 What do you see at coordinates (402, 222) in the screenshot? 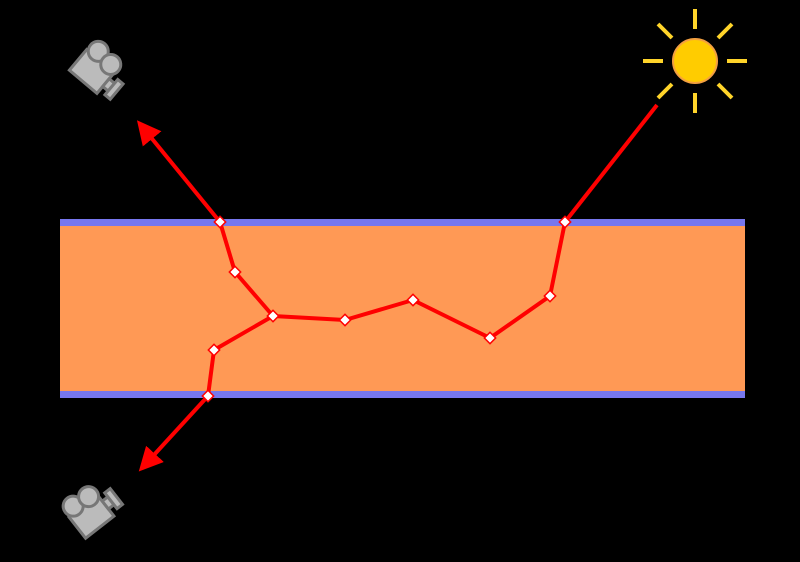
I see `top-boundary` at bounding box center [402, 222].